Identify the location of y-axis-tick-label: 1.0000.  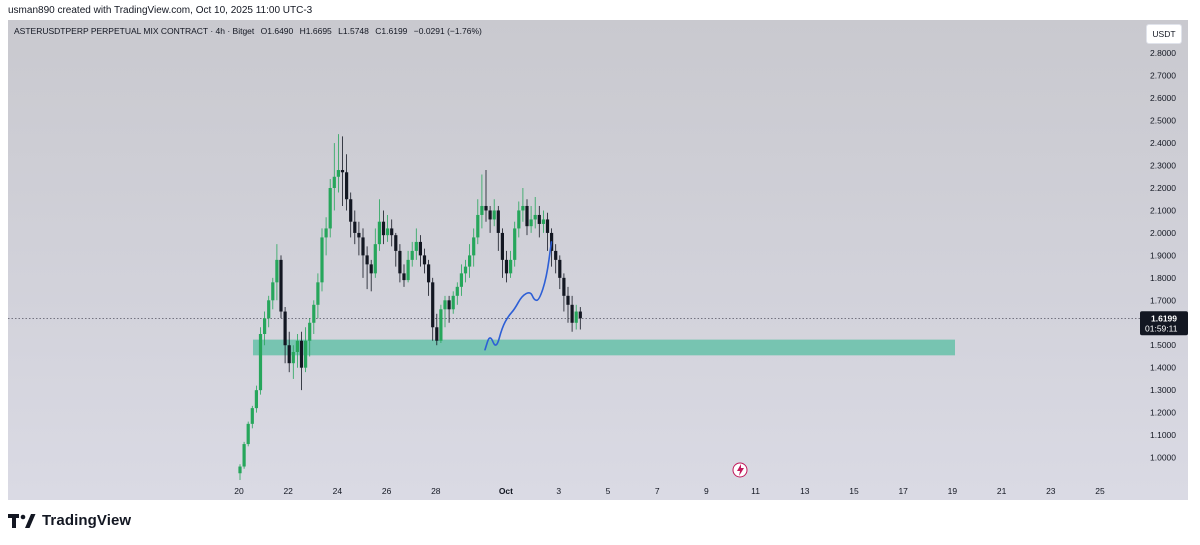
(1163, 458).